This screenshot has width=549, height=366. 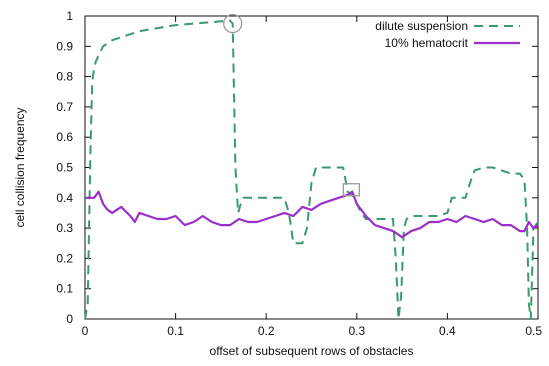 I want to click on x-tick-label: 0.5, so click(x=533, y=331).